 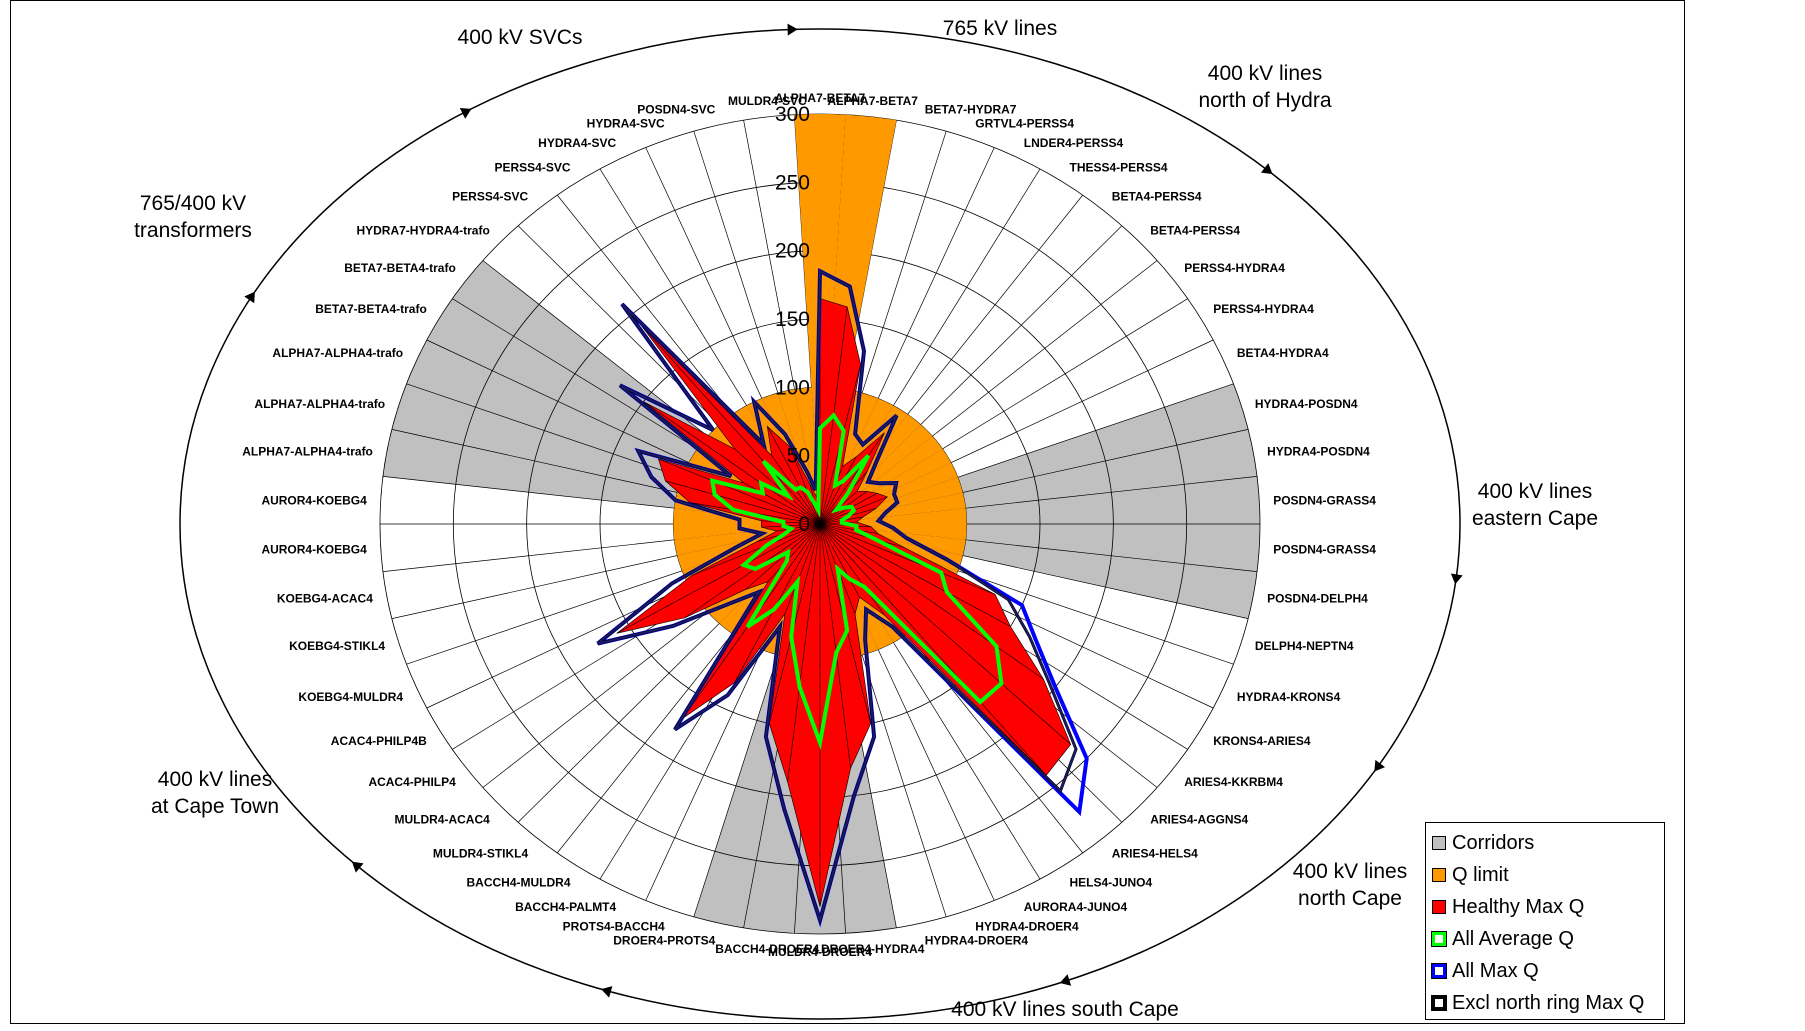 What do you see at coordinates (1233, 782) in the screenshot?
I see `category-label-19: ARIES4-KKRBM4` at bounding box center [1233, 782].